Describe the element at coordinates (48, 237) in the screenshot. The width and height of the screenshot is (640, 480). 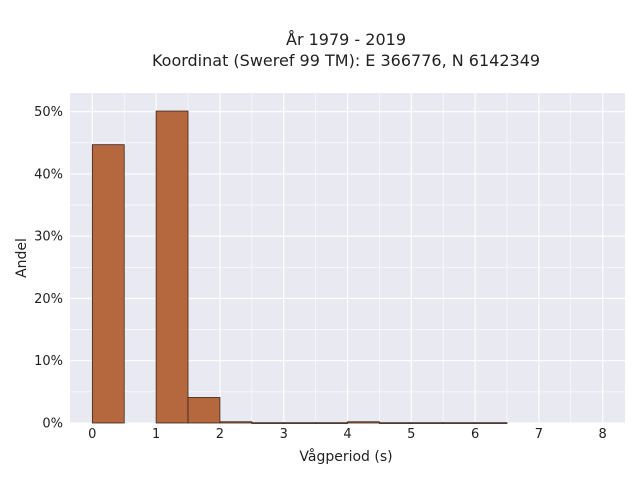
I see `y-tick-label: 30%` at that location.